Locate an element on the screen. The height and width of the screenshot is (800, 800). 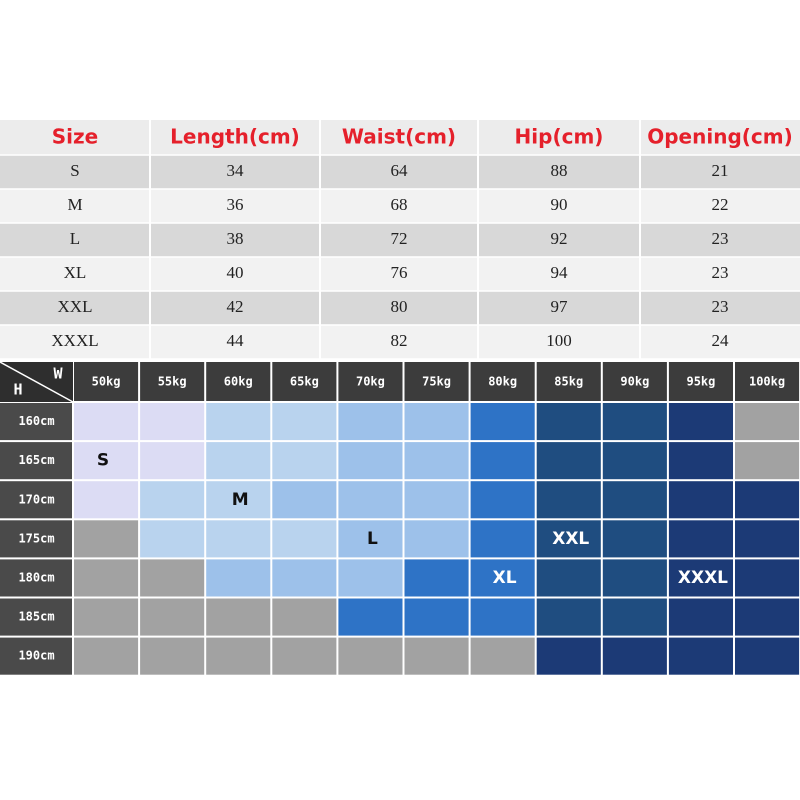
weight-label: 90kg is located at coordinates (634, 382).